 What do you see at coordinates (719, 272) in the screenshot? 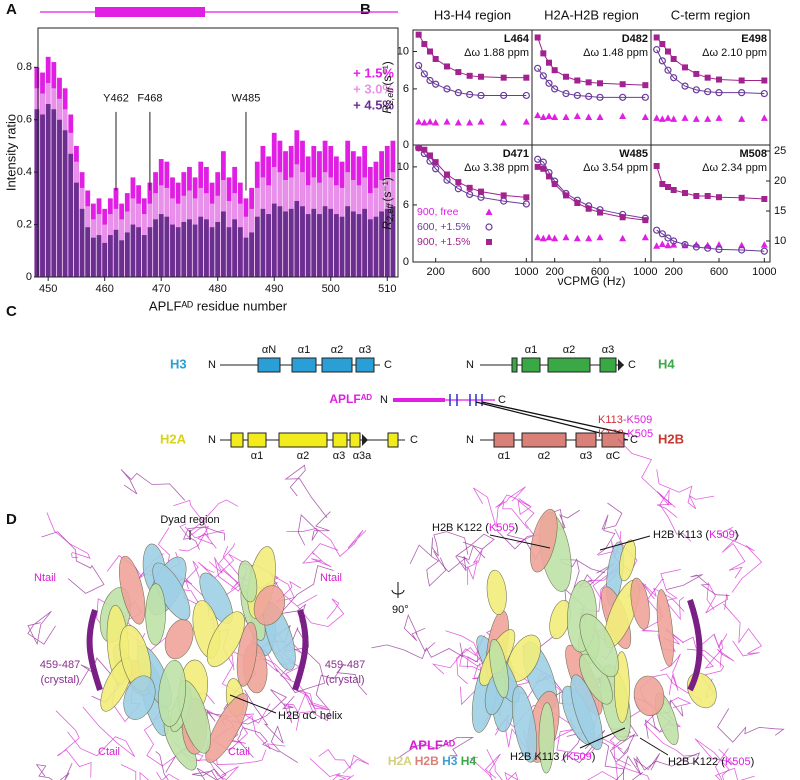
I see `x-tick-label: 600` at bounding box center [719, 272].